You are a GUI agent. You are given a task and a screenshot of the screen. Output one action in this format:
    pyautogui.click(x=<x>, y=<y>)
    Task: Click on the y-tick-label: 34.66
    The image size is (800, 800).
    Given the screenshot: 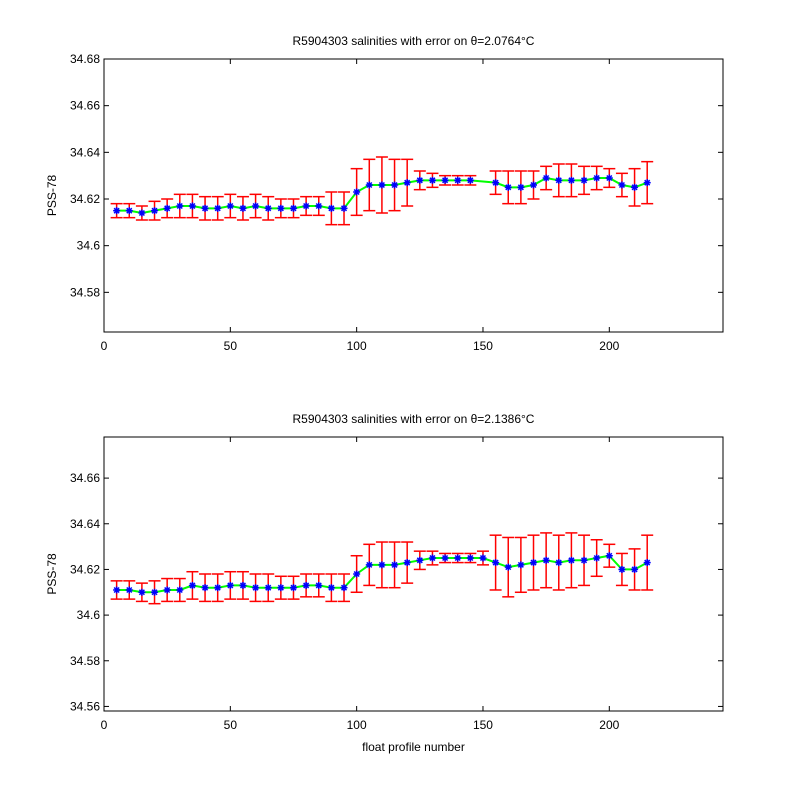 What is the action you would take?
    pyautogui.click(x=85, y=478)
    